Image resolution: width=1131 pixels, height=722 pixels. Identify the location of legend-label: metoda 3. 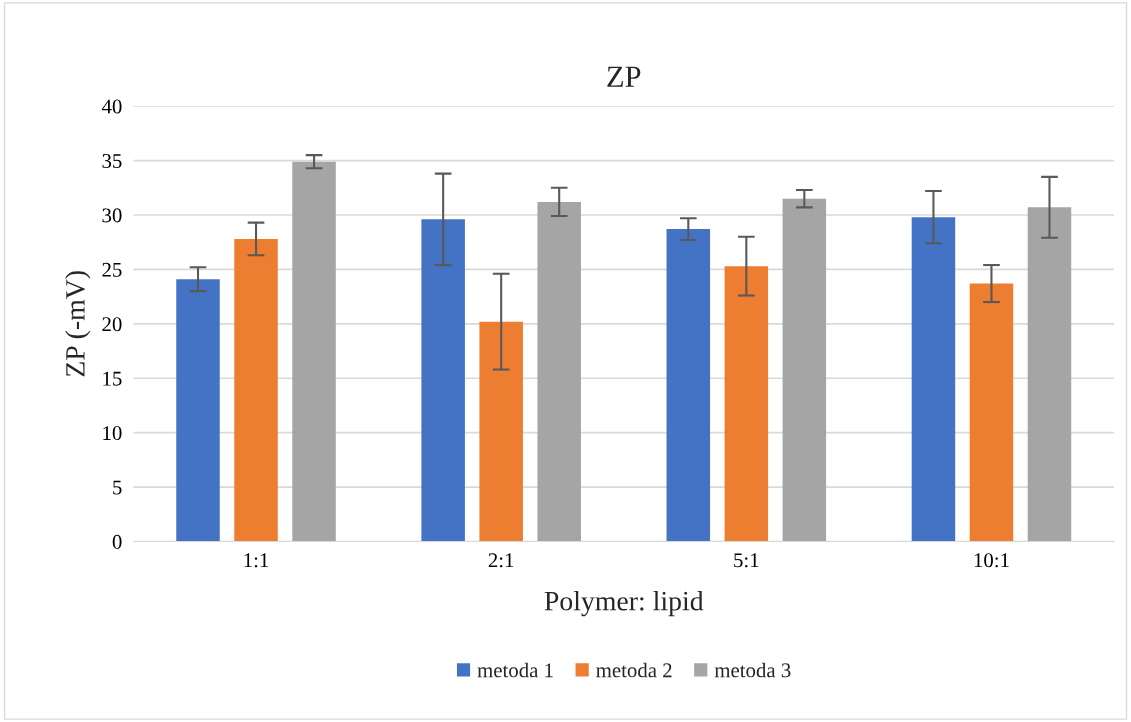
(752, 670).